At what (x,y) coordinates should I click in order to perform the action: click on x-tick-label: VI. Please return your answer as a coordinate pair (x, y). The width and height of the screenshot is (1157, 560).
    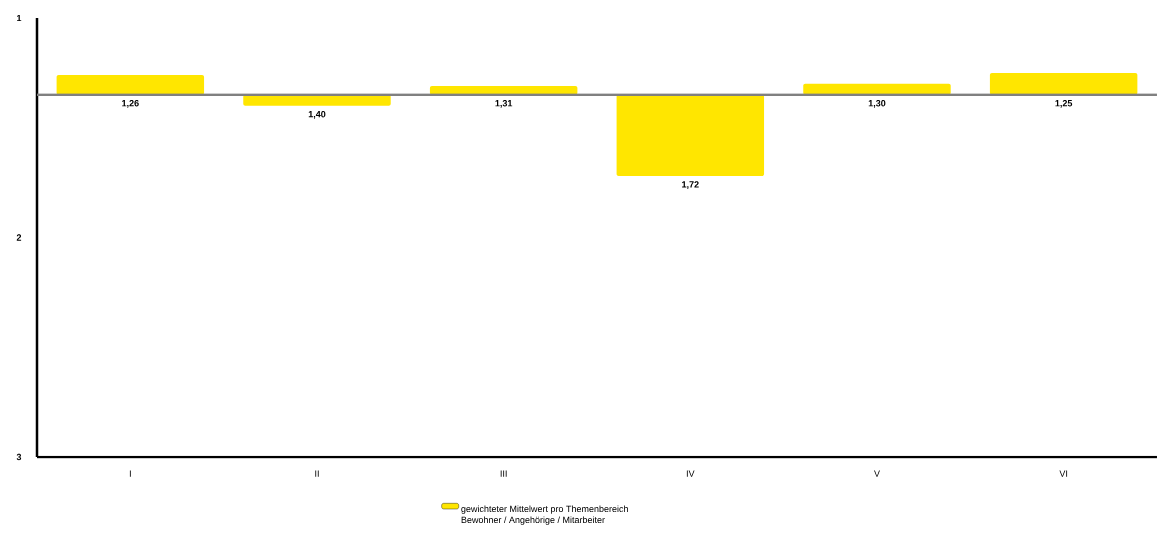
    Looking at the image, I should click on (1063, 473).